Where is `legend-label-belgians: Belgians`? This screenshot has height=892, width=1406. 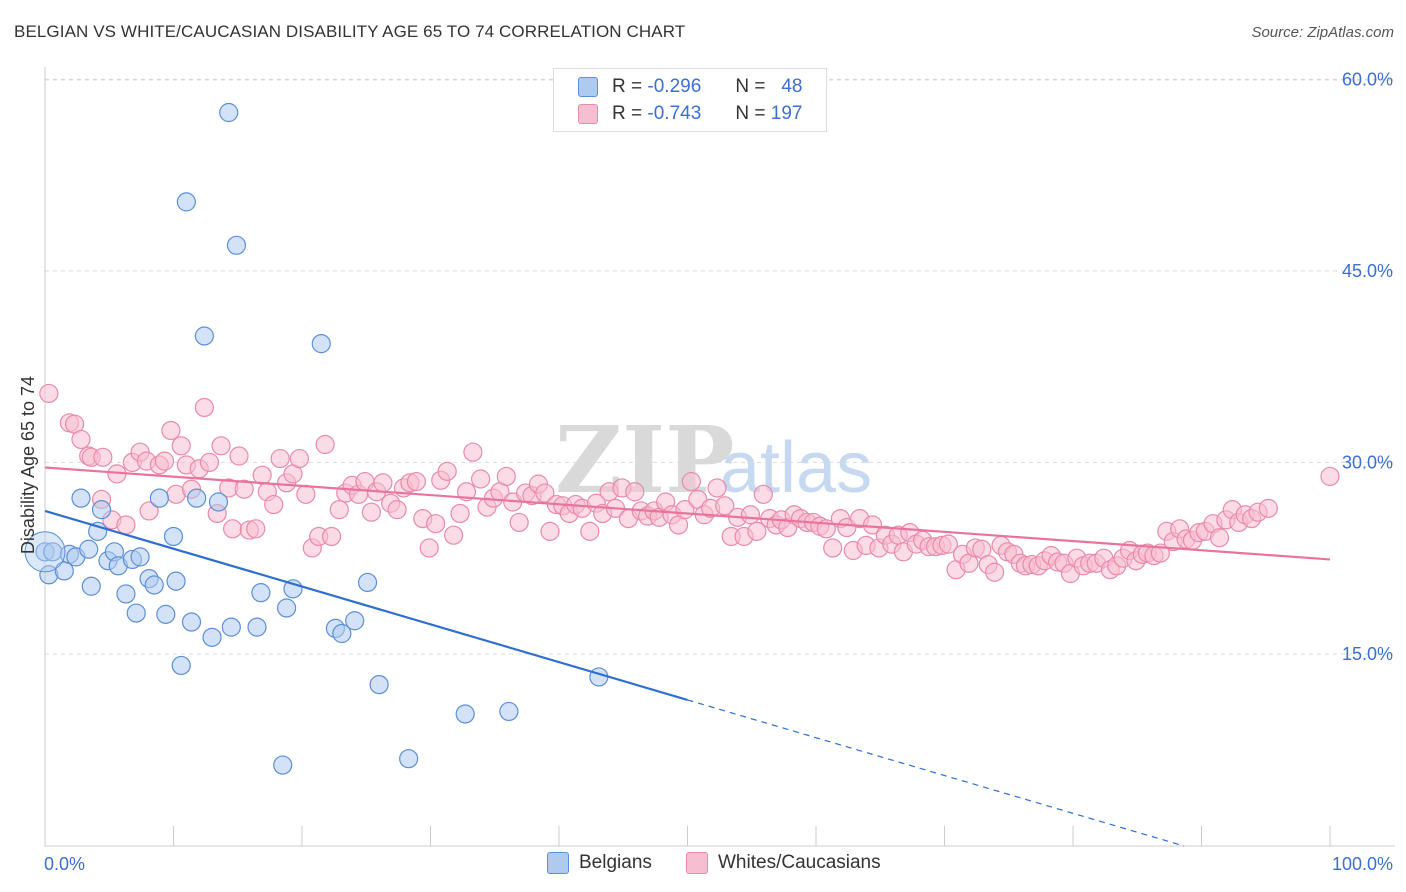 legend-label-belgians: Belgians is located at coordinates (615, 862).